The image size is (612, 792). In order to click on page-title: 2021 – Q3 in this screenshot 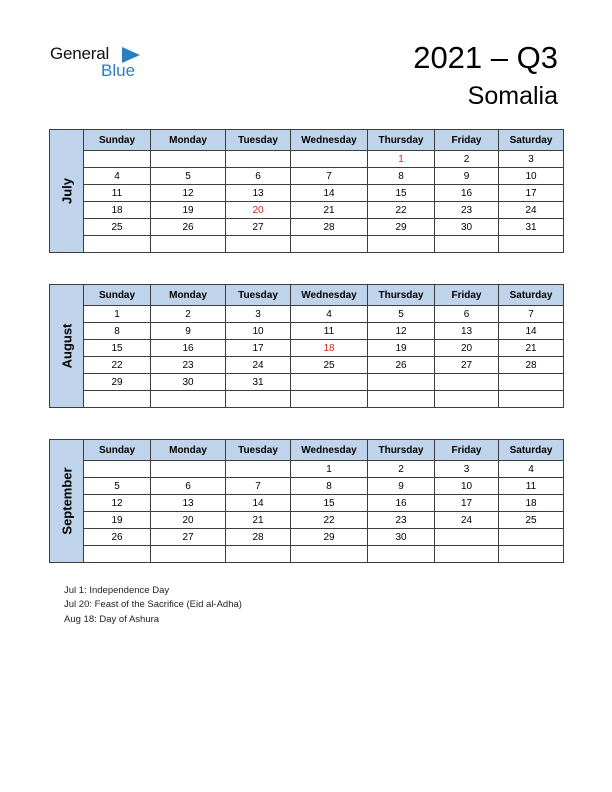, I will do `click(485, 57)`.